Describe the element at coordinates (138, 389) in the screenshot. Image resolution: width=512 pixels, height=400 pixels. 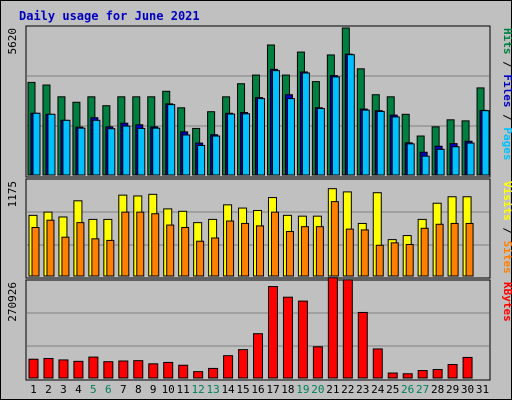
I see `x-tick-label: 8` at that location.